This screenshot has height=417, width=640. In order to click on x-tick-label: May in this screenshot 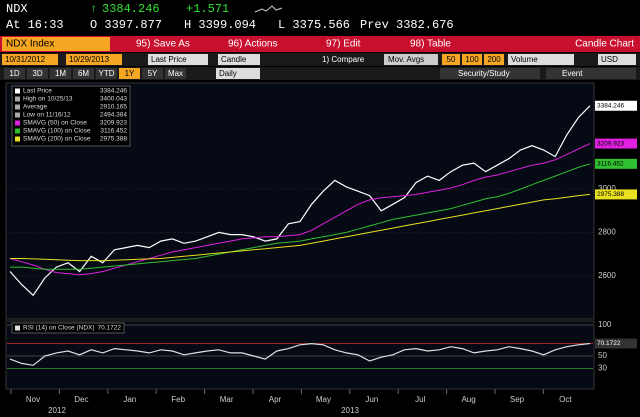, I will do `click(323, 399)`.